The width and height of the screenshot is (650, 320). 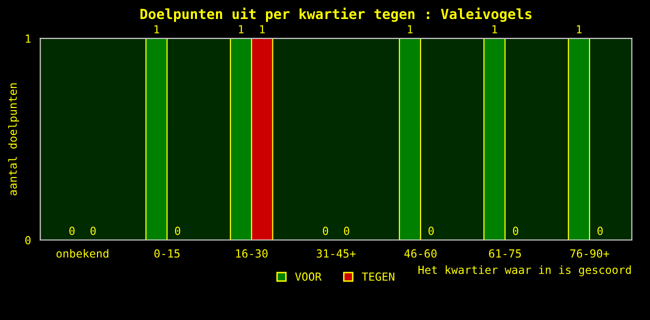 I want to click on y-axis-title: aantal doelpunten, so click(x=14, y=139).